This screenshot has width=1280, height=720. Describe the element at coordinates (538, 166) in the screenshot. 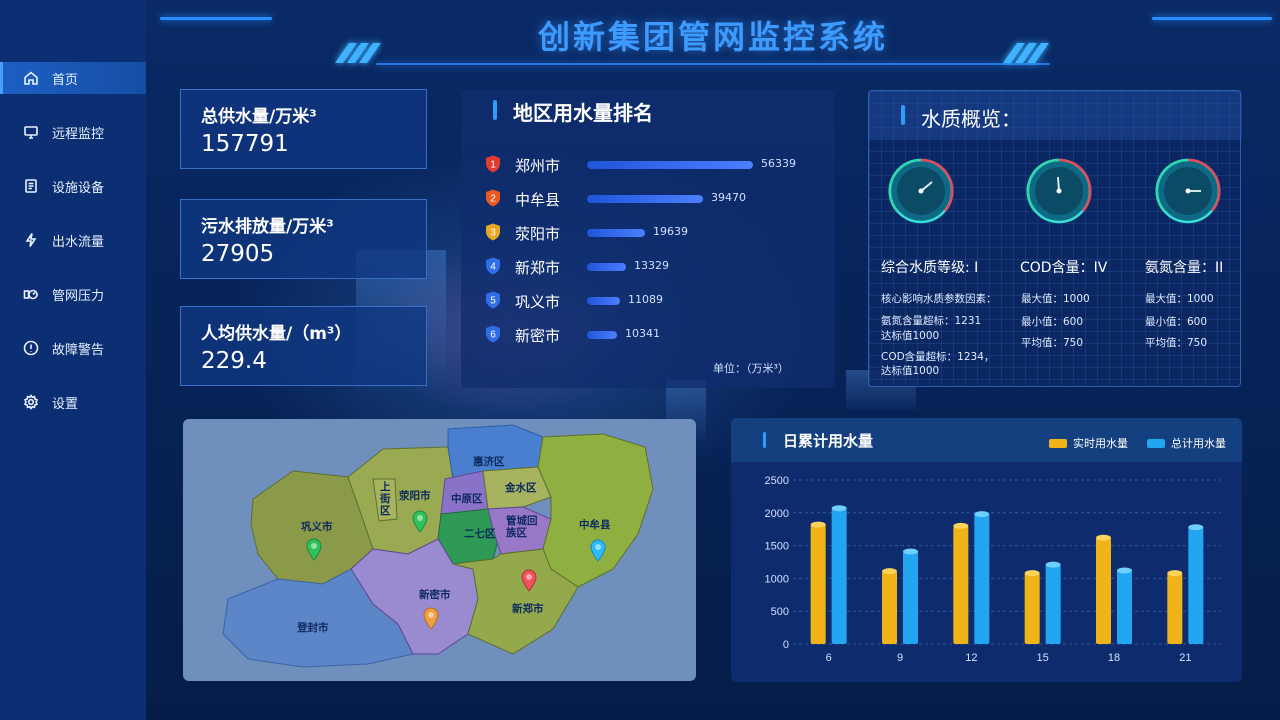

I see `ranking-city: 郑州市` at that location.